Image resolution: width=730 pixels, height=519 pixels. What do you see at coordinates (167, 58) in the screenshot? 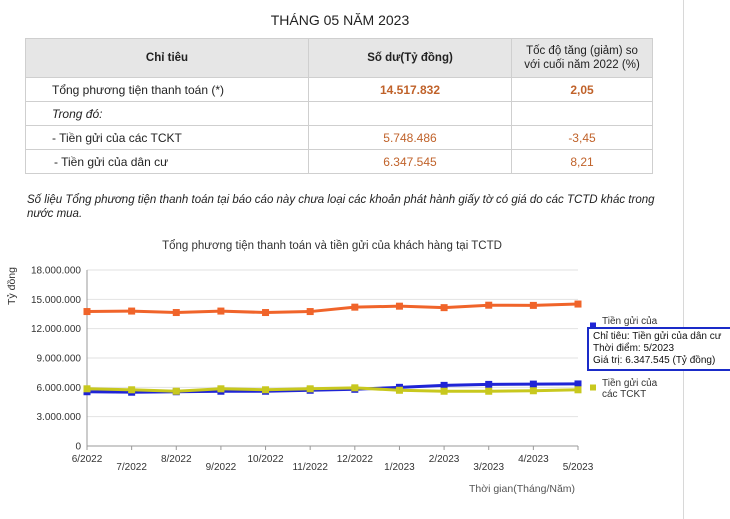
I see `header-indicator: Chỉ tiêu` at bounding box center [167, 58].